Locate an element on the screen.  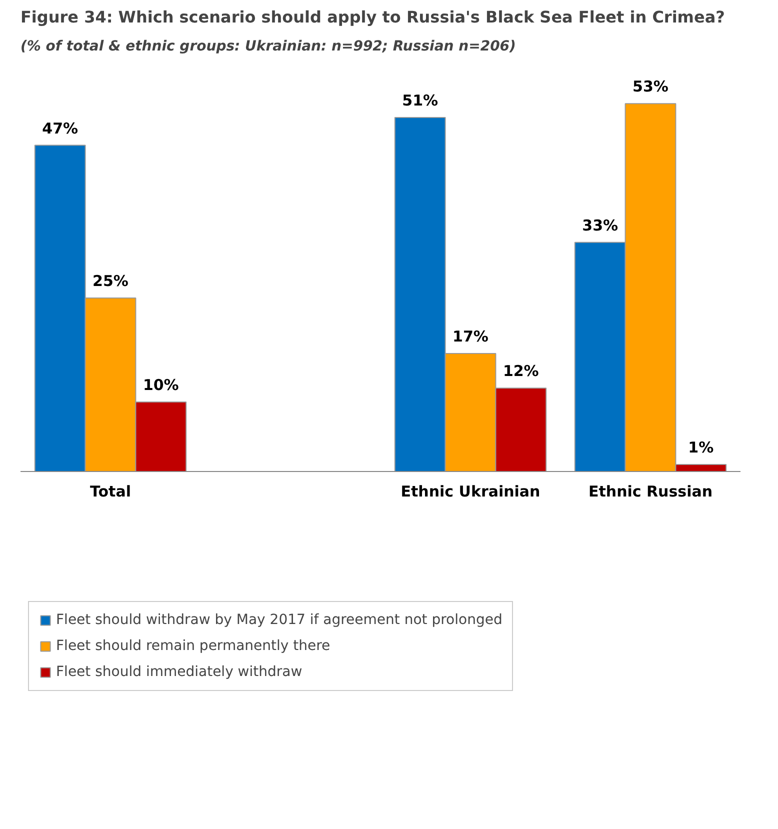
data-label: 25% is located at coordinates (110, 281).